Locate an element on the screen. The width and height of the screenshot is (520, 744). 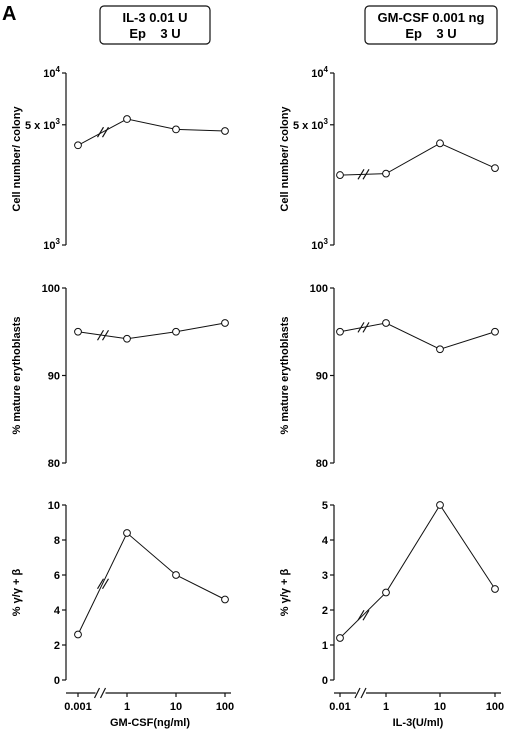
y-tick-label: 5 is located at coordinates (325, 506).